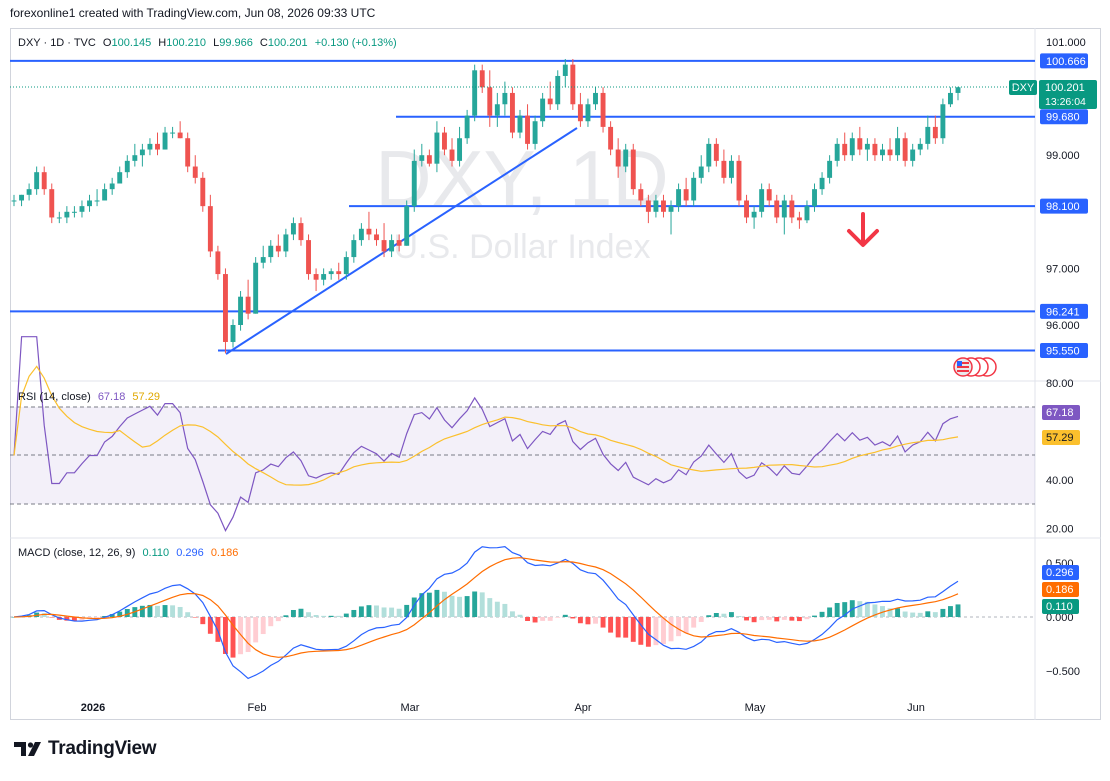 Image resolution: width=1110 pixels, height=781 pixels. I want to click on time-axis: 2026 Feb Mar Apr May Jun, so click(503, 708).